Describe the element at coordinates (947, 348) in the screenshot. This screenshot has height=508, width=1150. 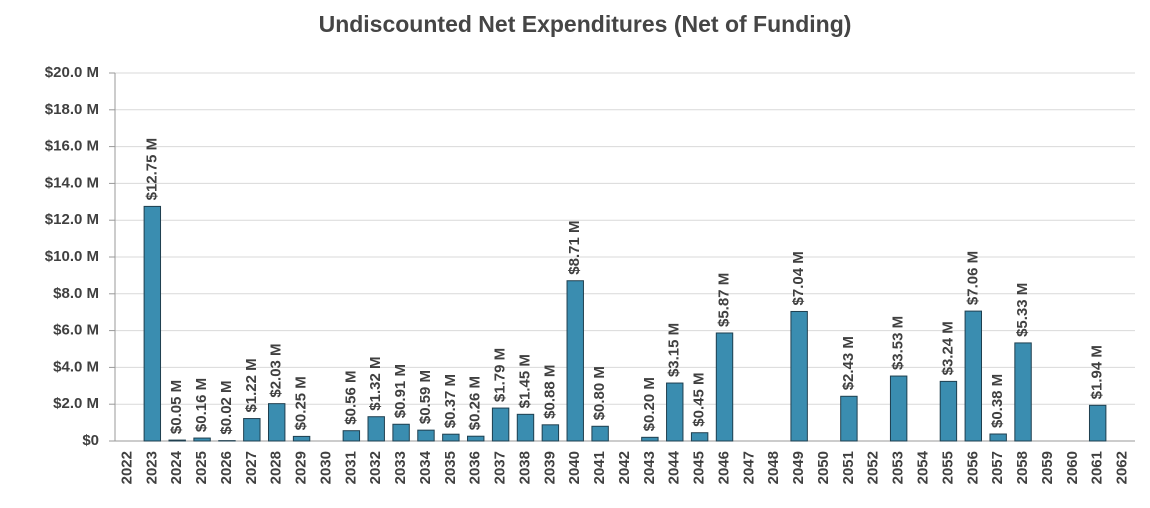
I see `value-label: $3.24 M` at that location.